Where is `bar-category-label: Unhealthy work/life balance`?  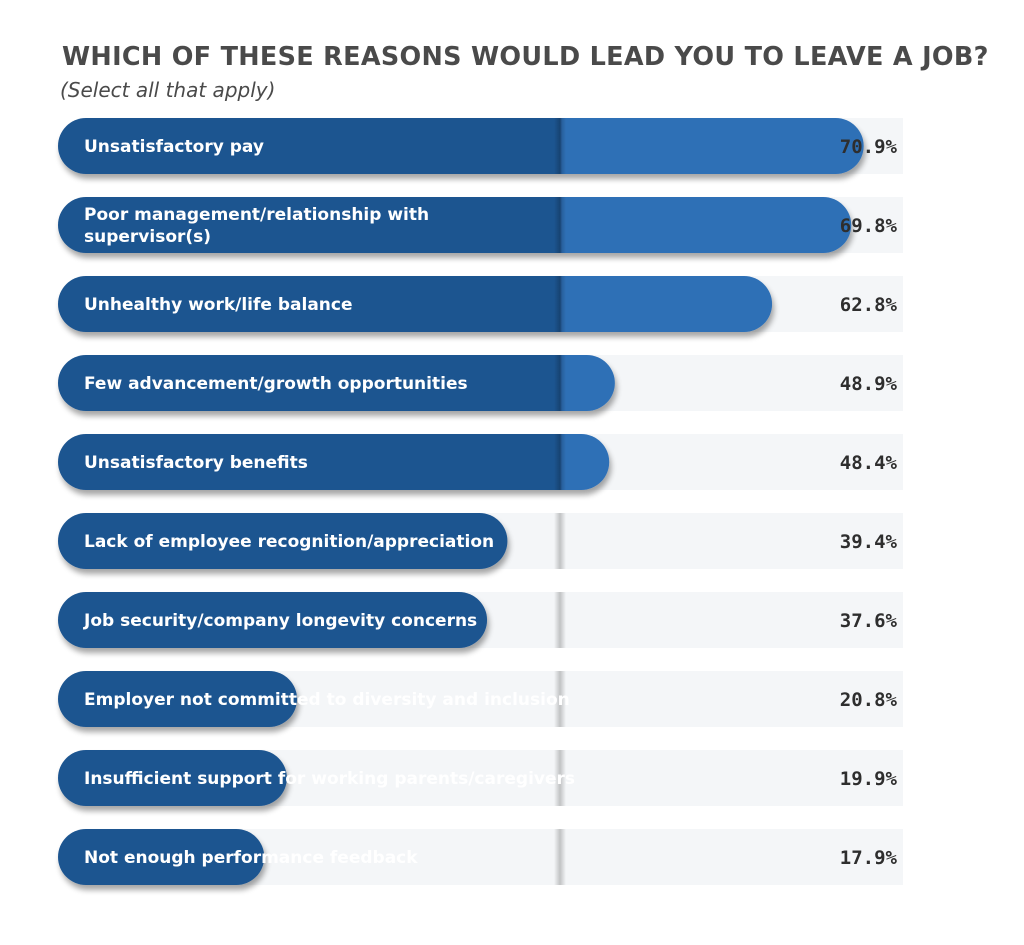 bar-category-label: Unhealthy work/life balance is located at coordinates (218, 305).